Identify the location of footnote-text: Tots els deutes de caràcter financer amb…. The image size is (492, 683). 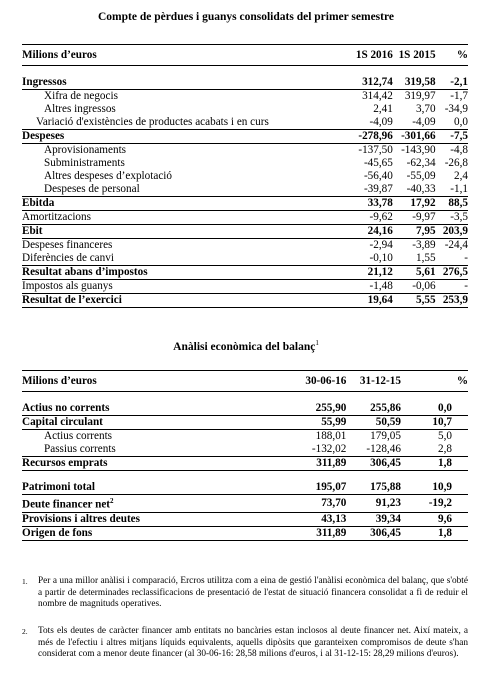
(253, 642).